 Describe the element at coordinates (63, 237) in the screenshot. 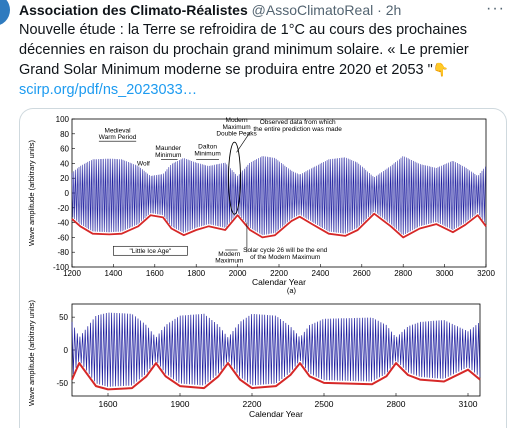

I see `chart-a-ytick-label: -60` at that location.